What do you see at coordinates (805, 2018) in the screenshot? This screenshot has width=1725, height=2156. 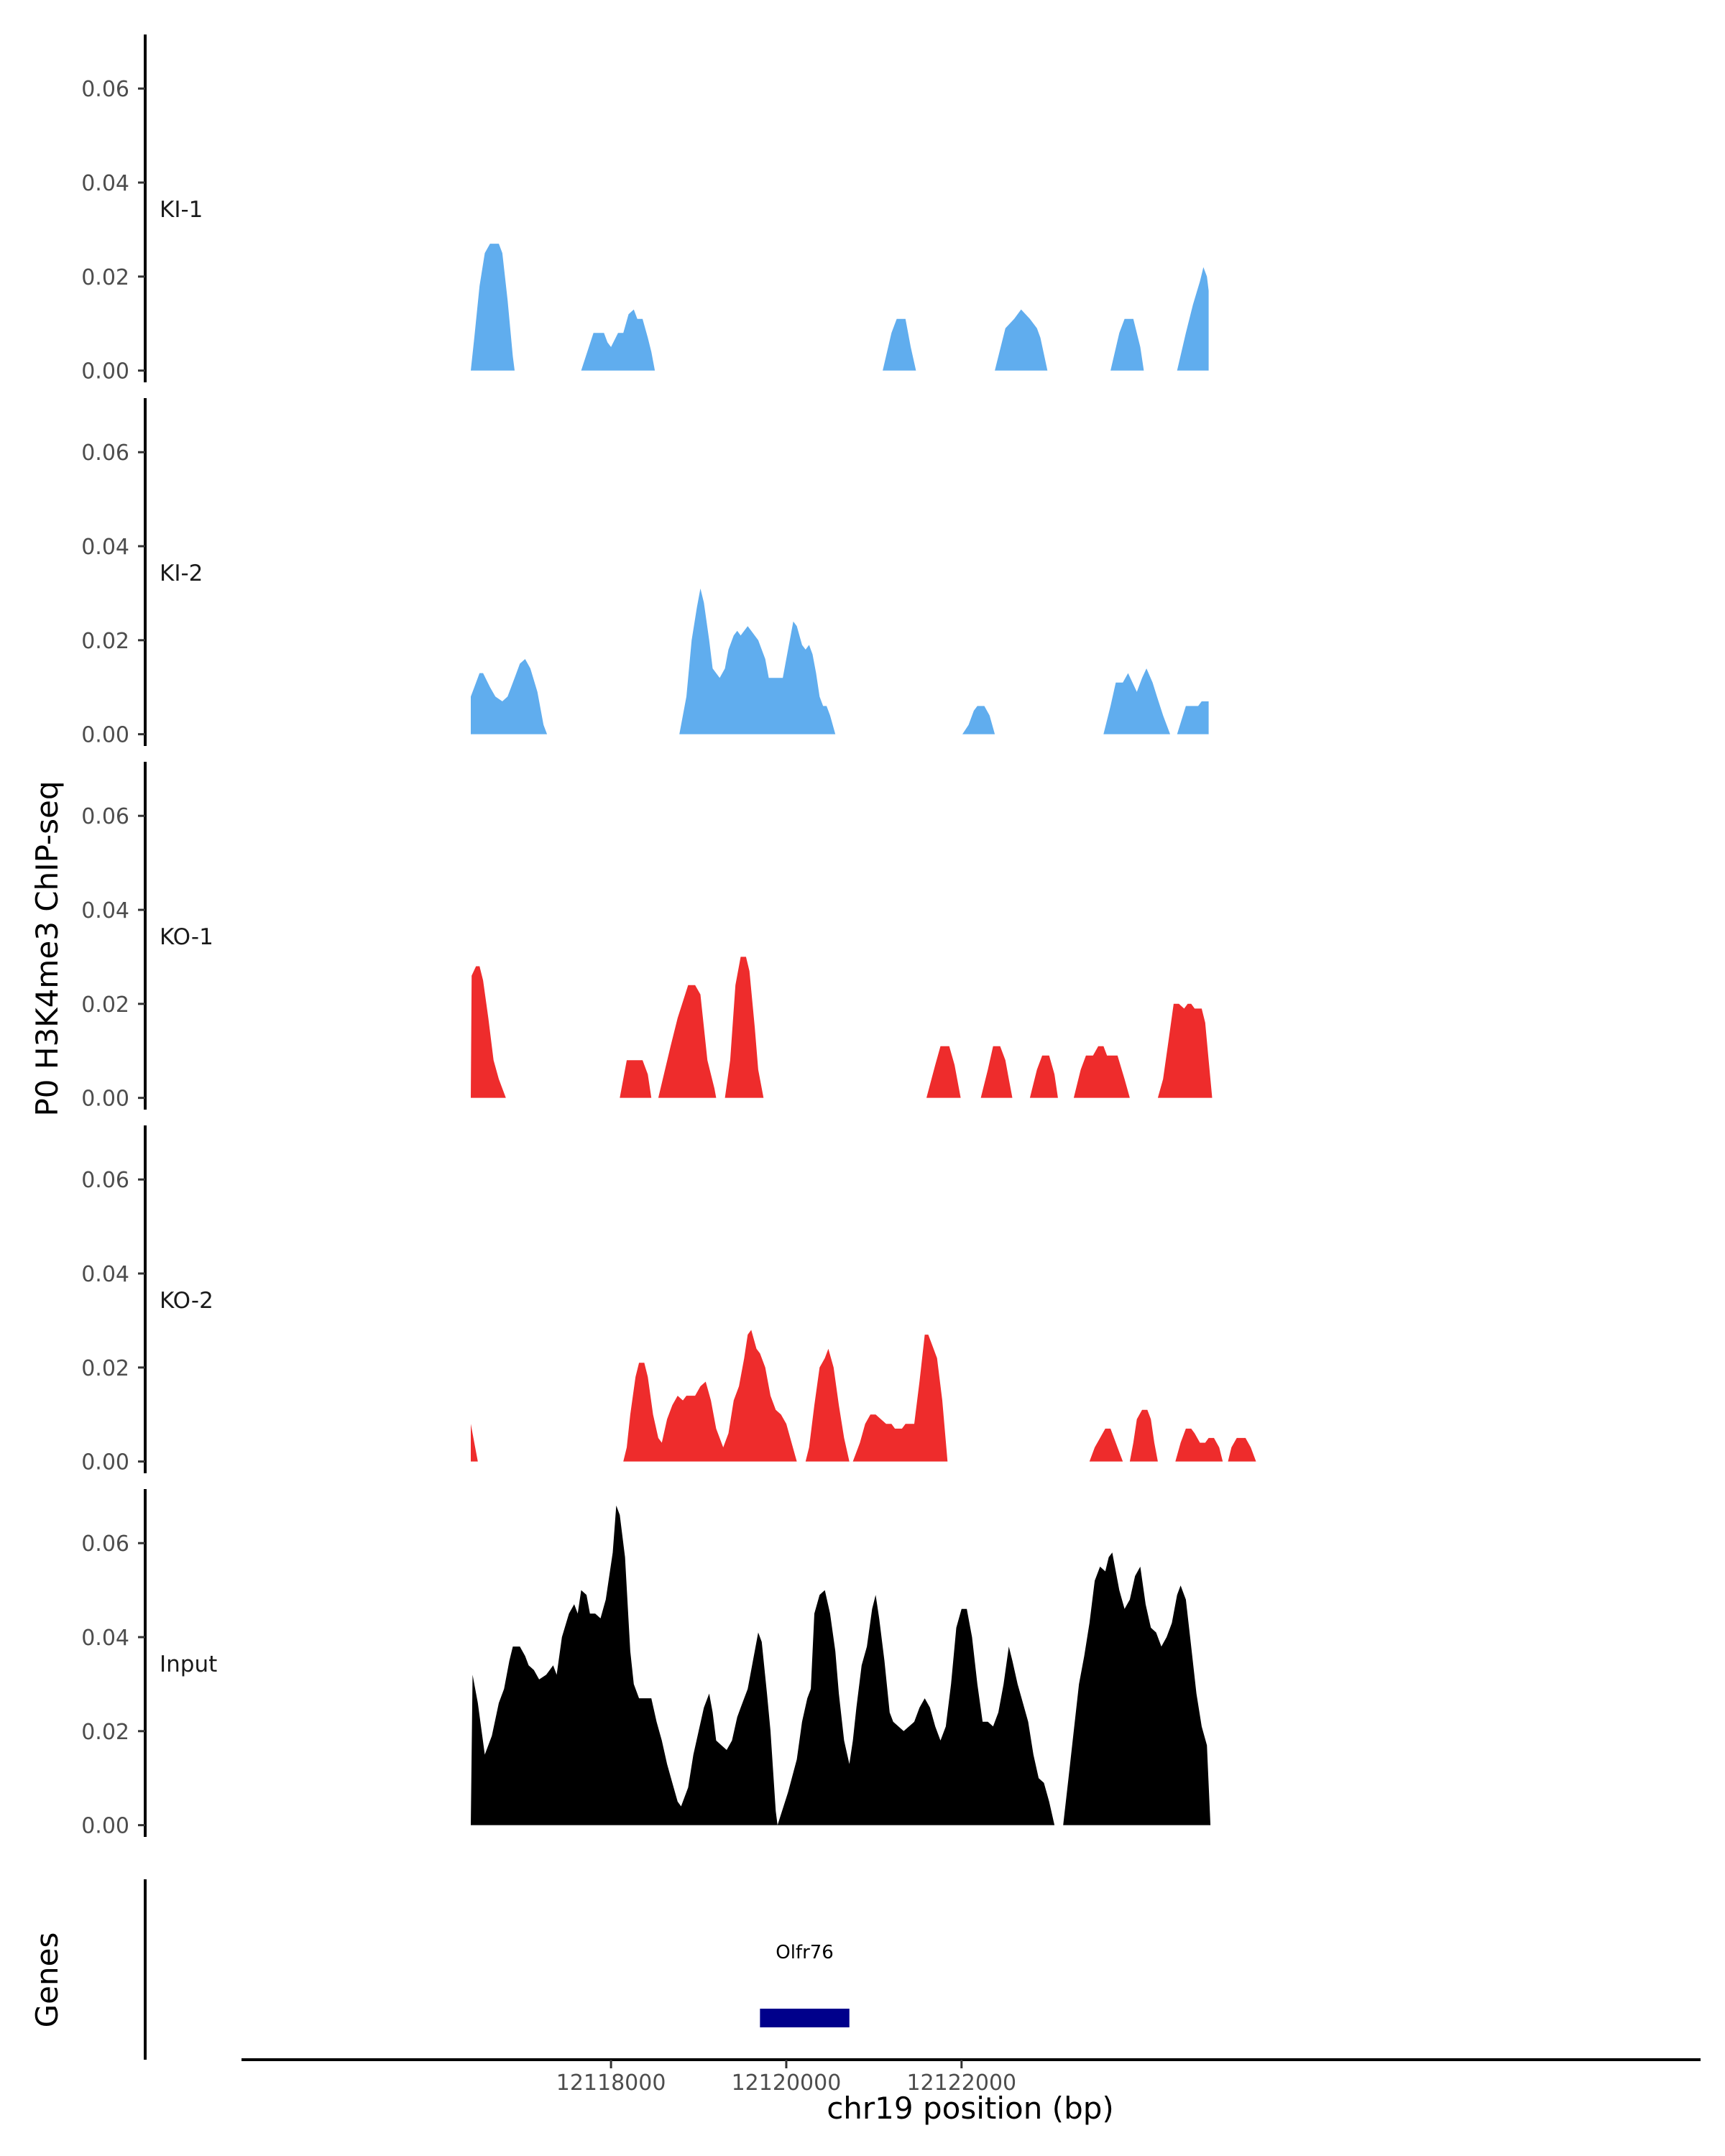 I see `gene-bar-olfr76` at bounding box center [805, 2018].